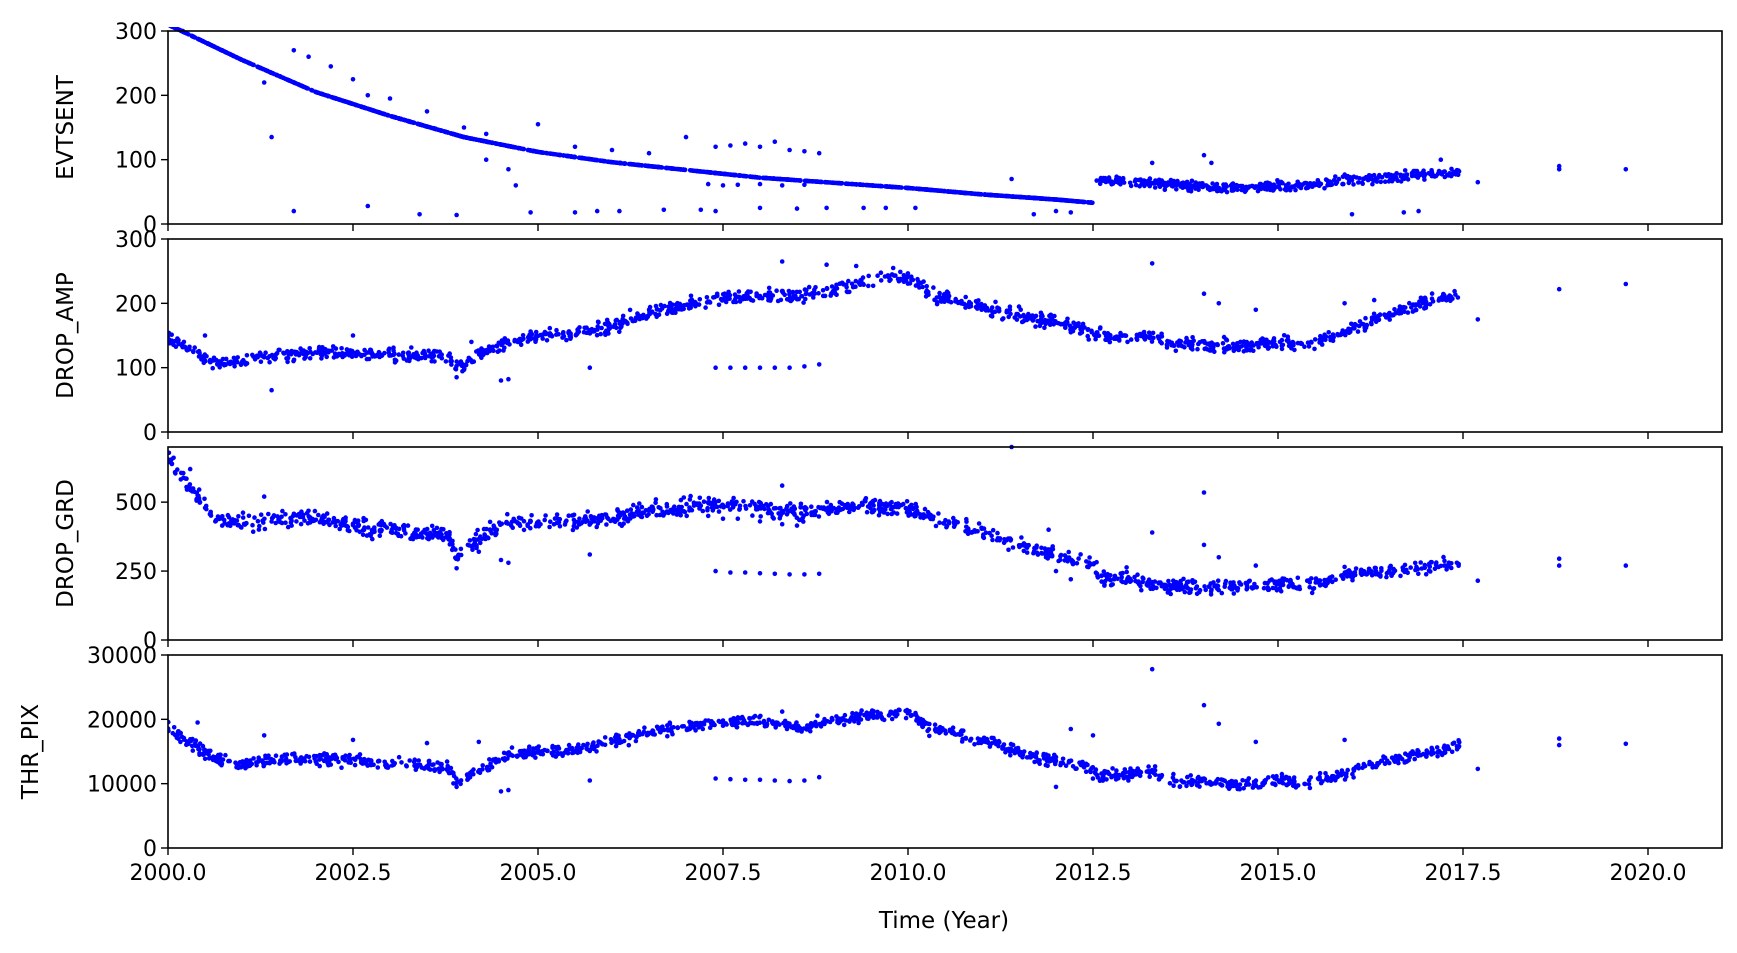 The height and width of the screenshot is (953, 1737). Describe the element at coordinates (136, 240) in the screenshot. I see `y-tick-label: 300` at that location.